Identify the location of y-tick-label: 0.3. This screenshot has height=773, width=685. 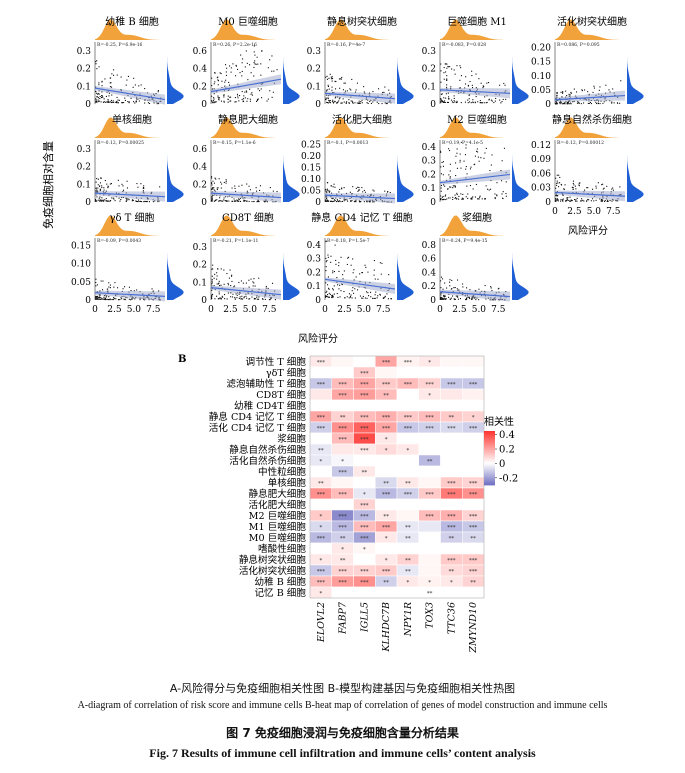
(314, 260).